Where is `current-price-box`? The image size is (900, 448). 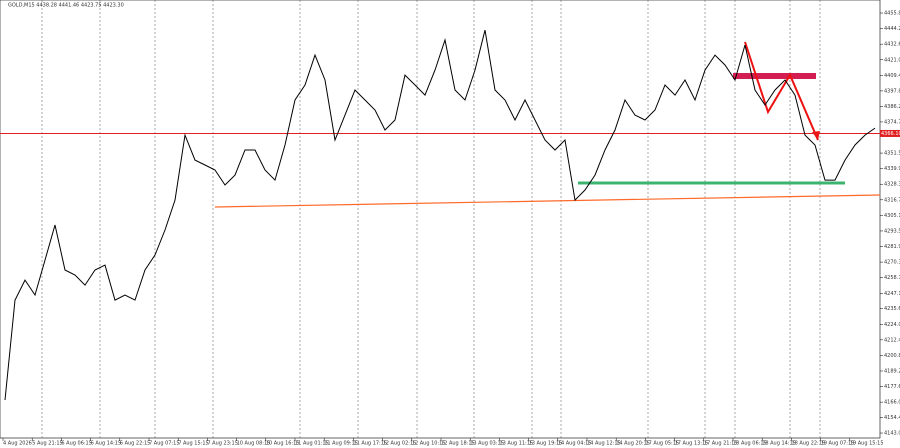
current-price-box is located at coordinates (890, 133).